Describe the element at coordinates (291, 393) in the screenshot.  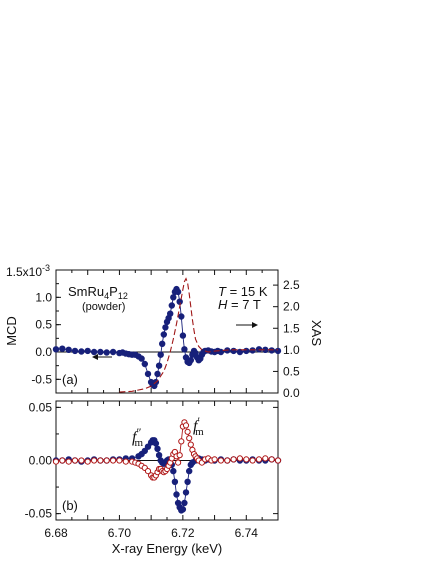
I see `right-tick-label: 0.0` at that location.